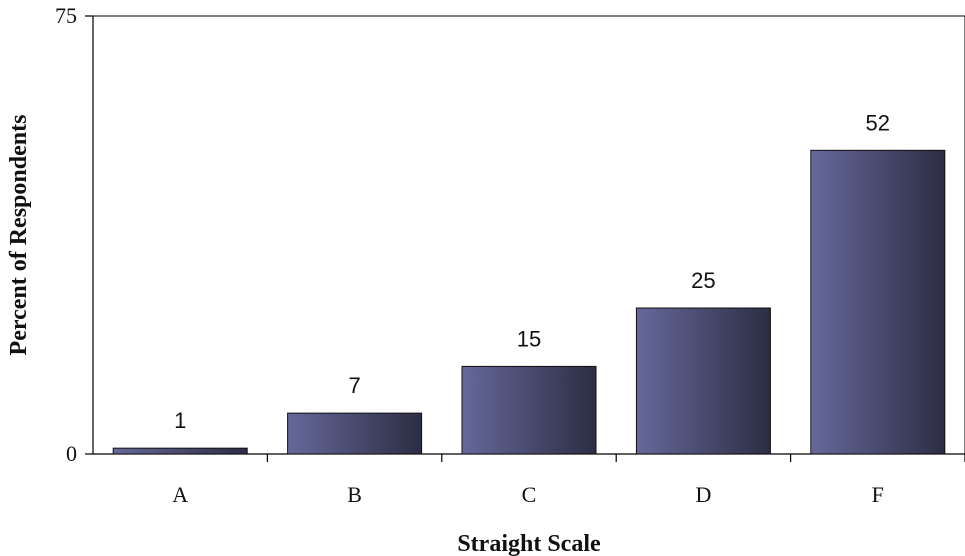 The image size is (965, 556). What do you see at coordinates (354, 385) in the screenshot?
I see `data-label: 7` at bounding box center [354, 385].